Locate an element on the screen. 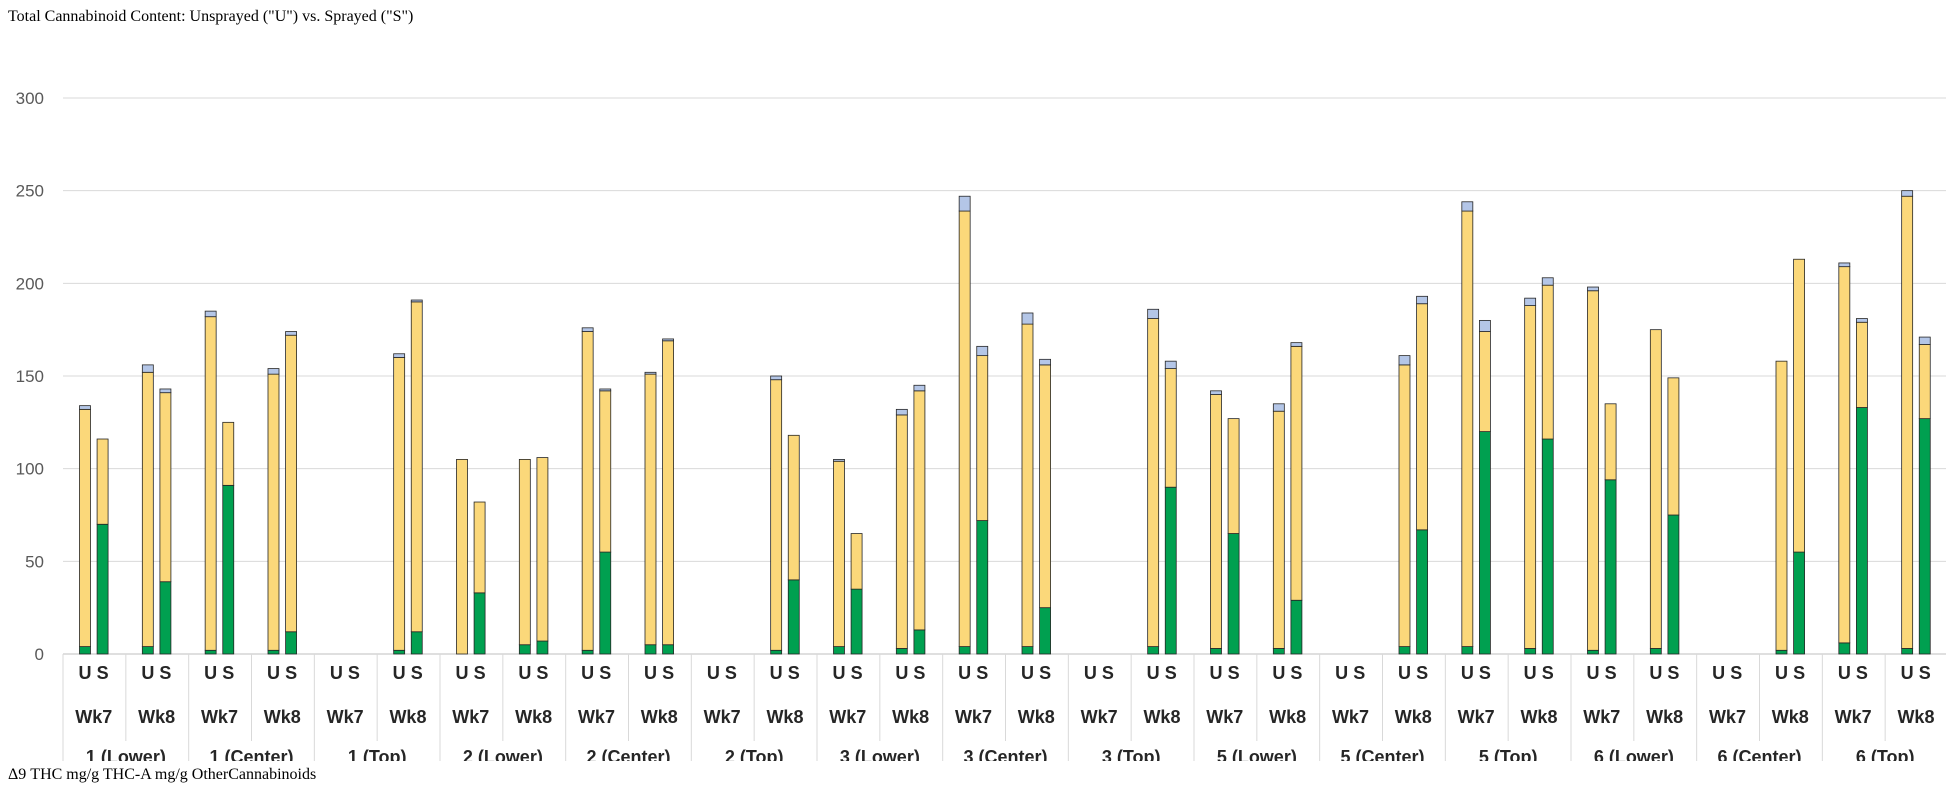 The height and width of the screenshot is (800, 1946). legend-item-other: OtherCannabinoids is located at coordinates (254, 774).